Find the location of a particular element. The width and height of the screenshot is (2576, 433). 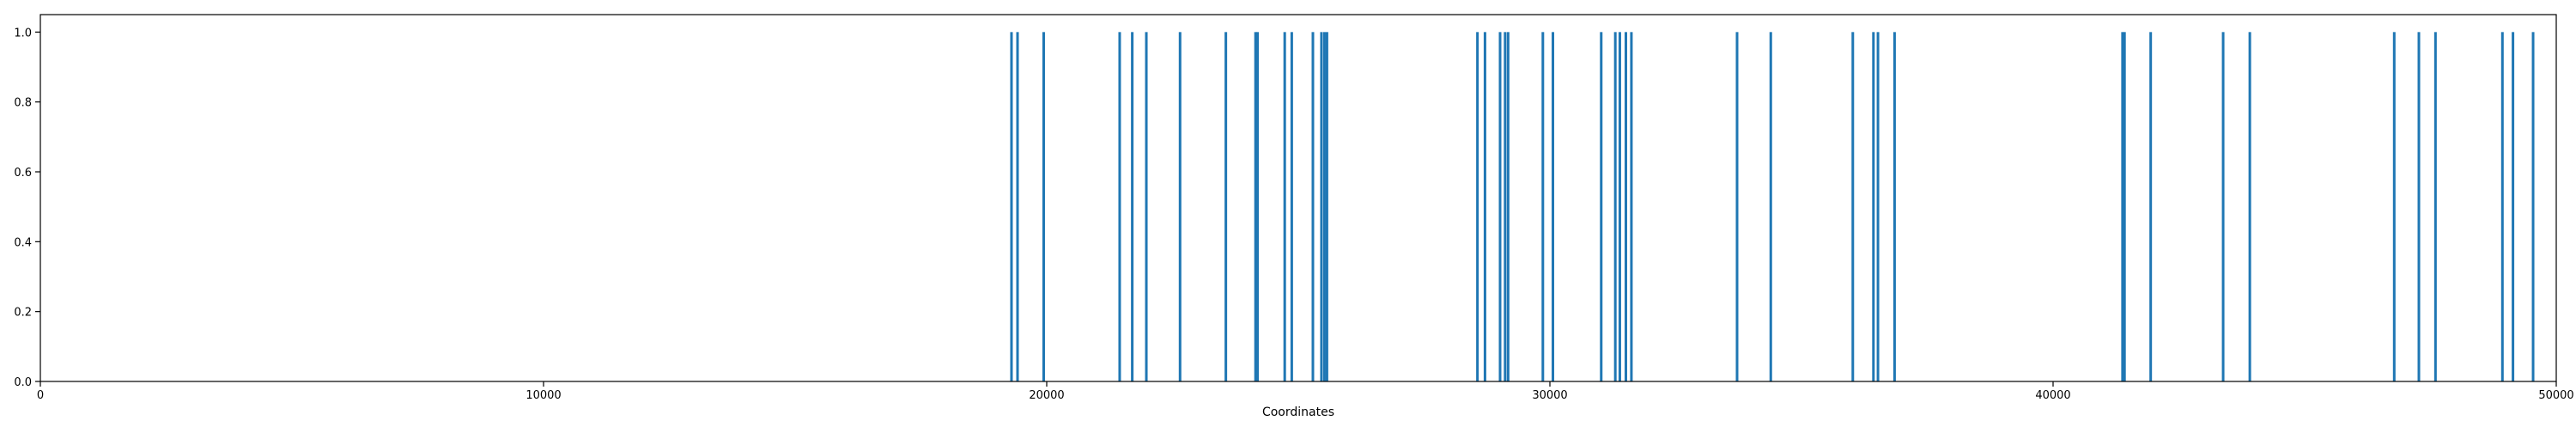

y-tick-label: 0.2 is located at coordinates (23, 313).